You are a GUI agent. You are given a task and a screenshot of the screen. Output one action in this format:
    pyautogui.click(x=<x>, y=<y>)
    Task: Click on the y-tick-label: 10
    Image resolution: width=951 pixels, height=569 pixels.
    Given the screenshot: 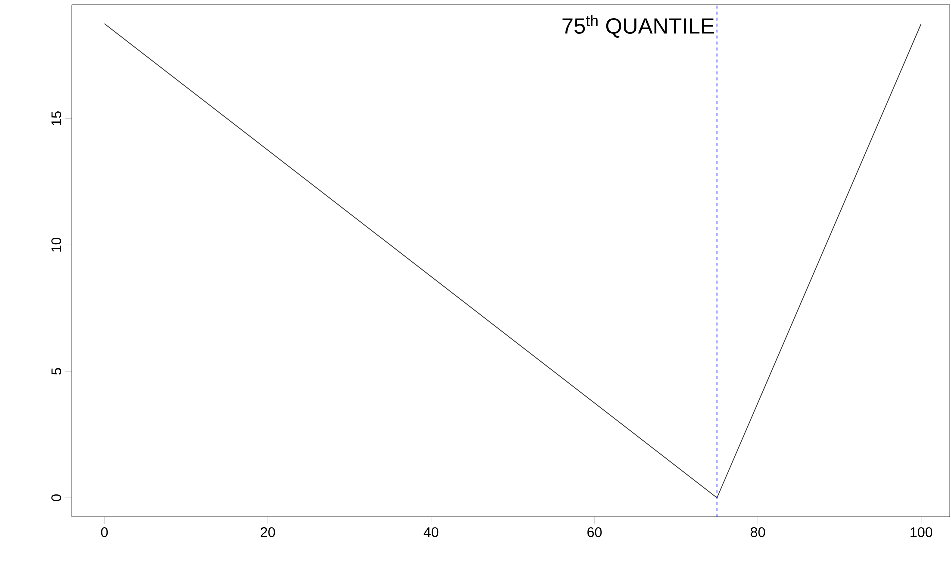 What is the action you would take?
    pyautogui.click(x=57, y=245)
    